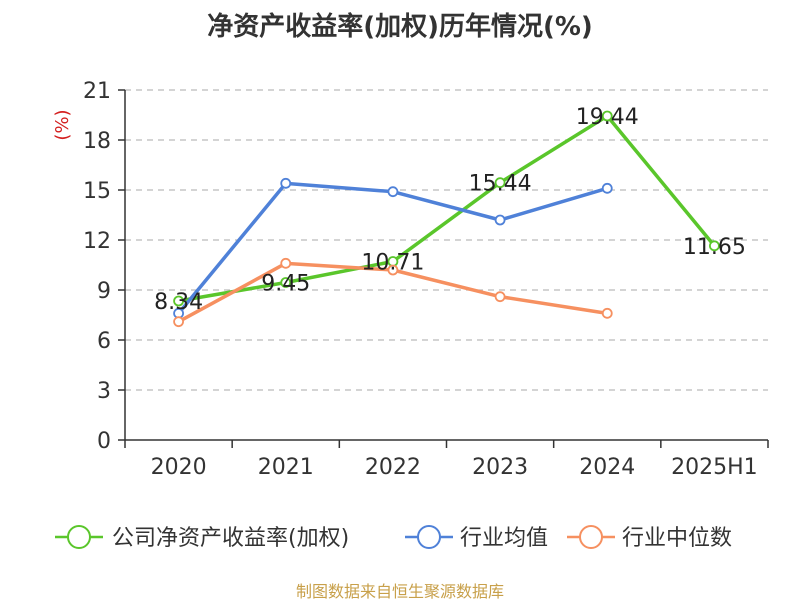  What do you see at coordinates (393, 270) in the screenshot?
I see `series-2-point-2022` at bounding box center [393, 270].